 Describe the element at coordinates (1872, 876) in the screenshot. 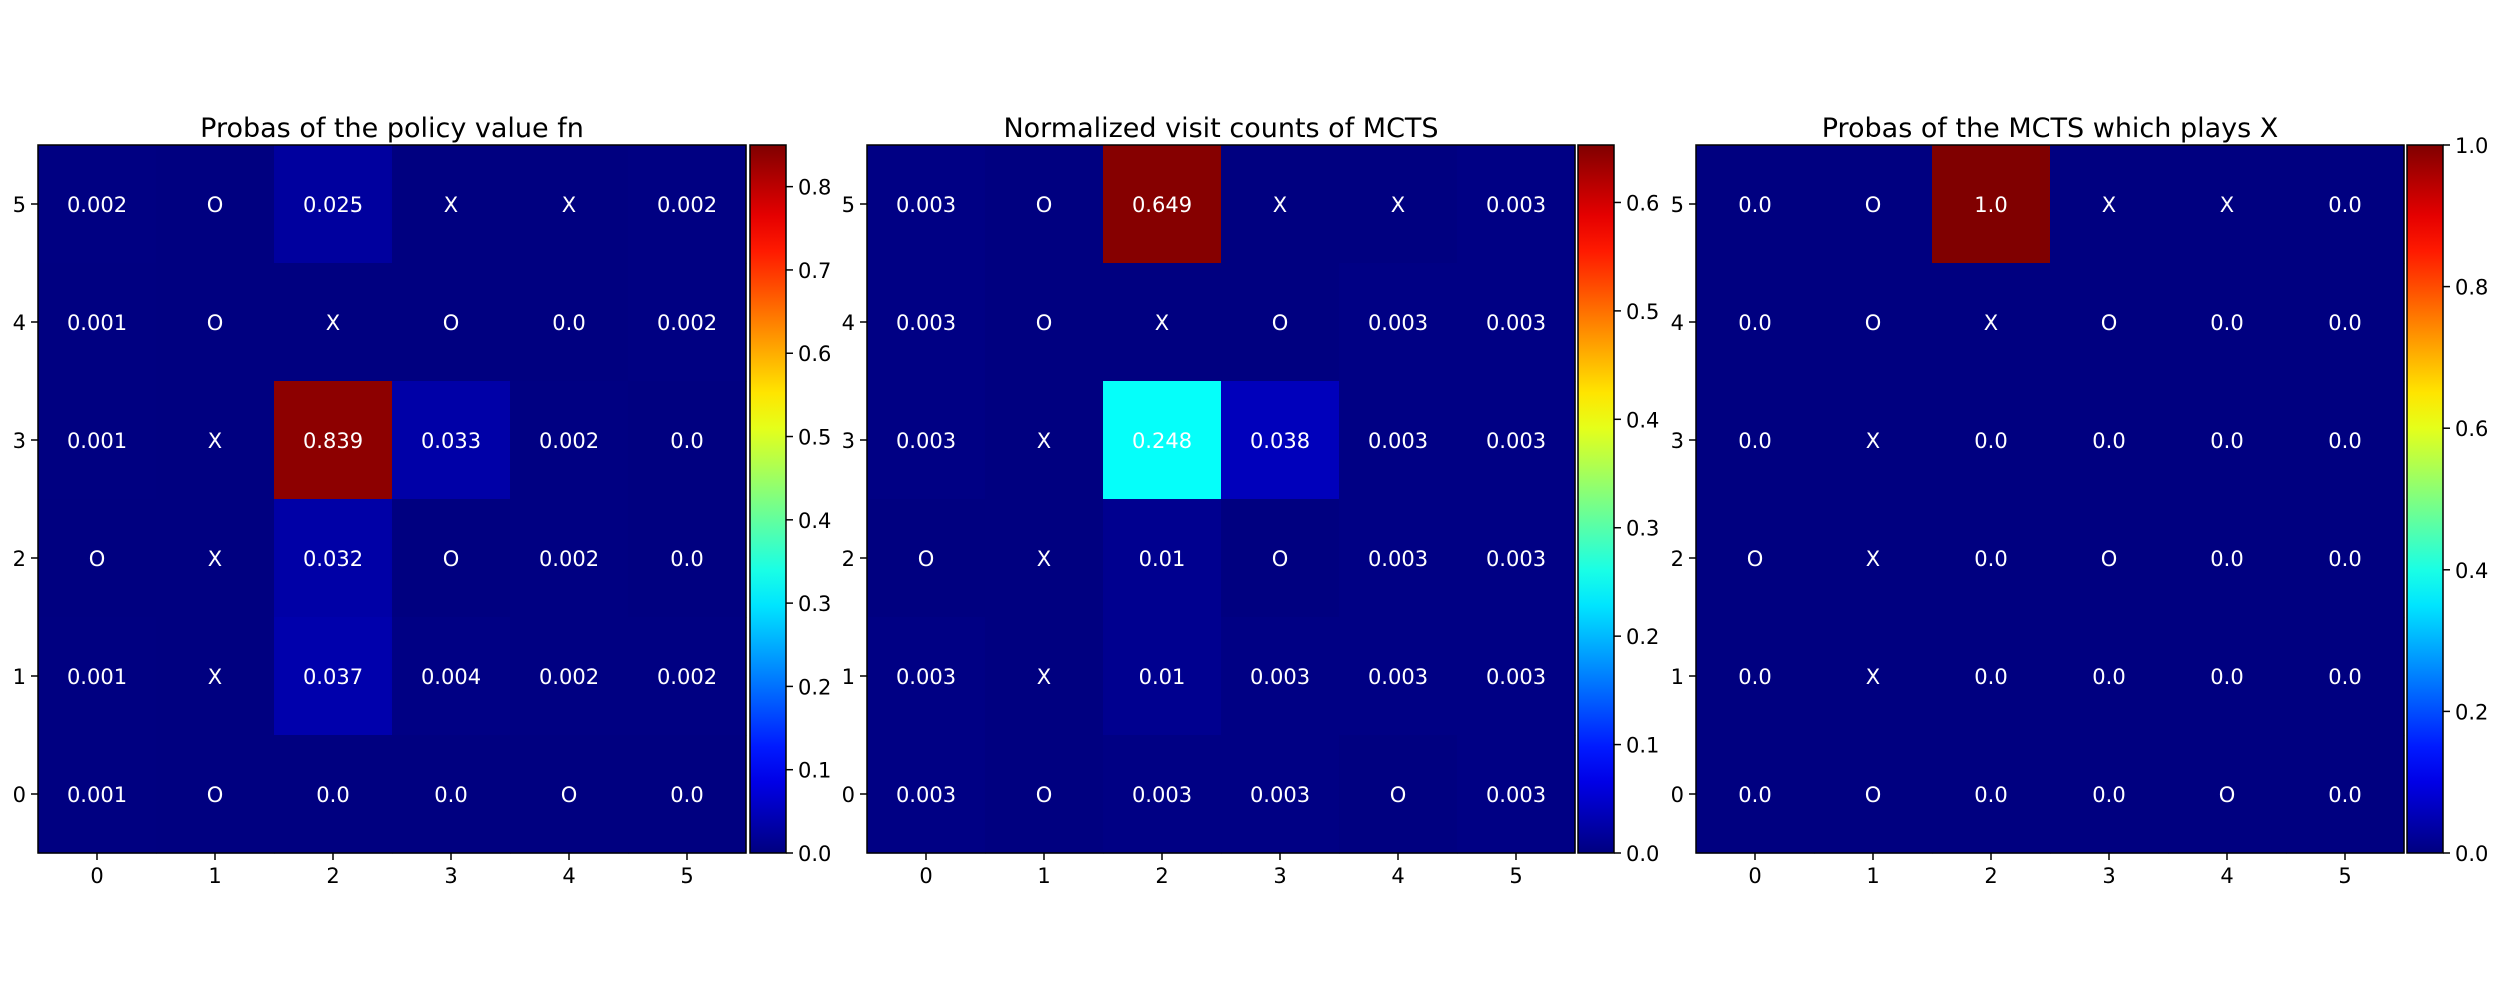

I see `x-tick-label: 1` at that location.